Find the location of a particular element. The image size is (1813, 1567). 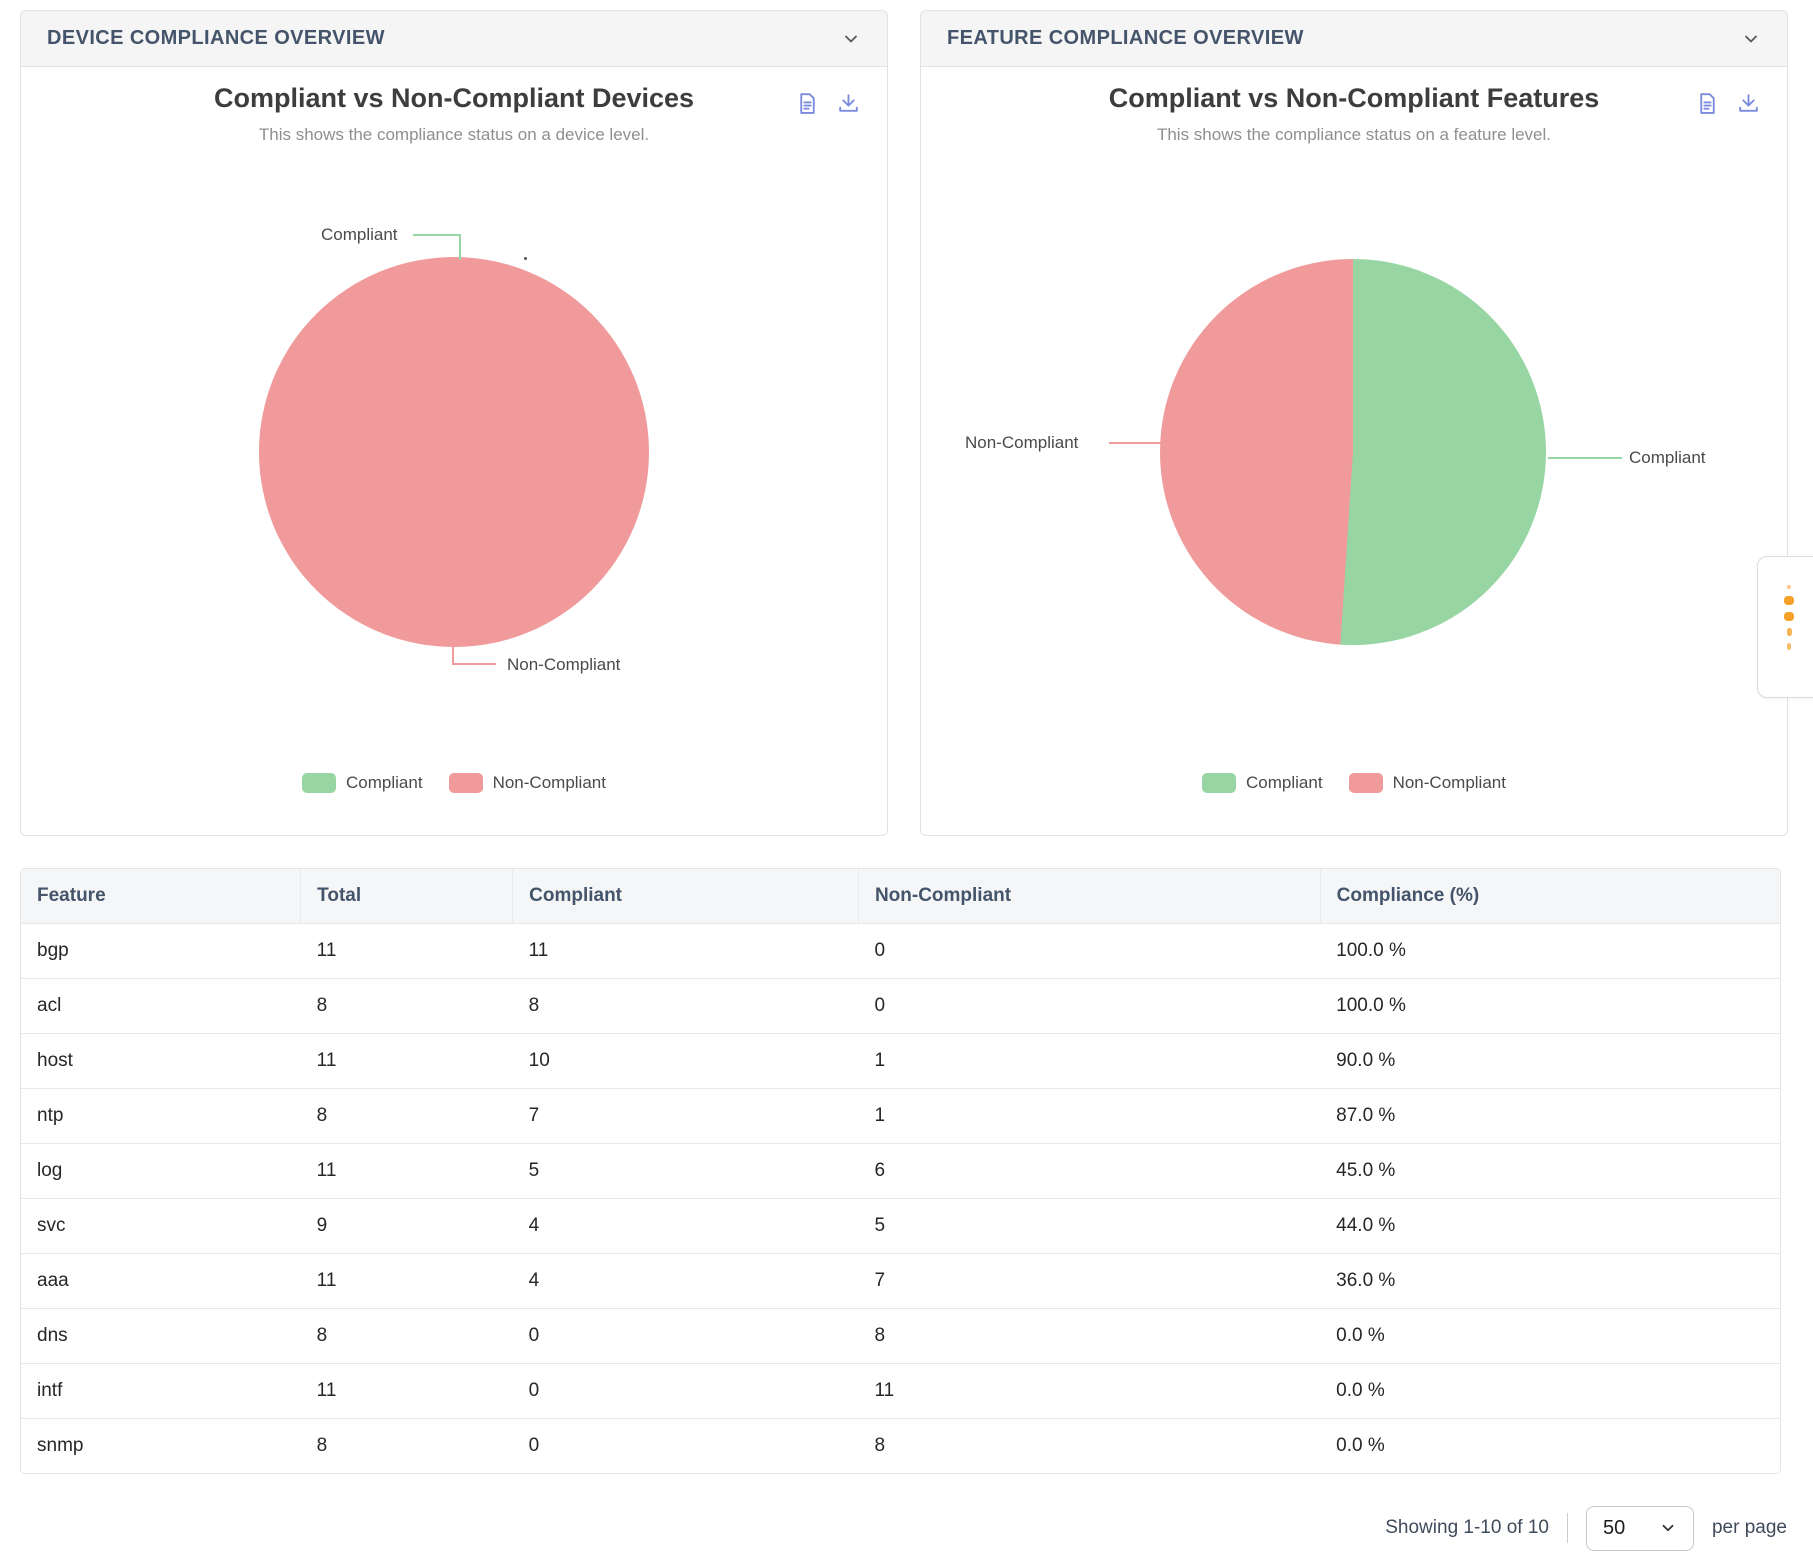

table-cell: 100.0 % is located at coordinates (1550, 950).